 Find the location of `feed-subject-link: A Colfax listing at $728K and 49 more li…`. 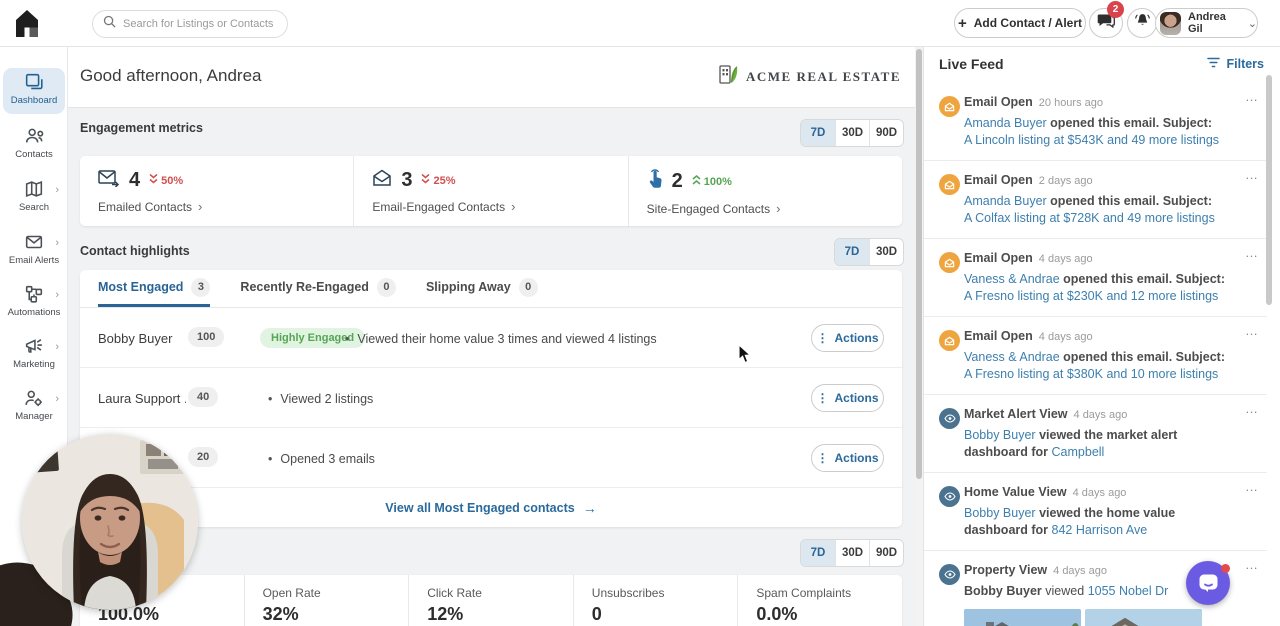

feed-subject-link: A Colfax listing at $728K and 49 more li… is located at coordinates (1089, 218).